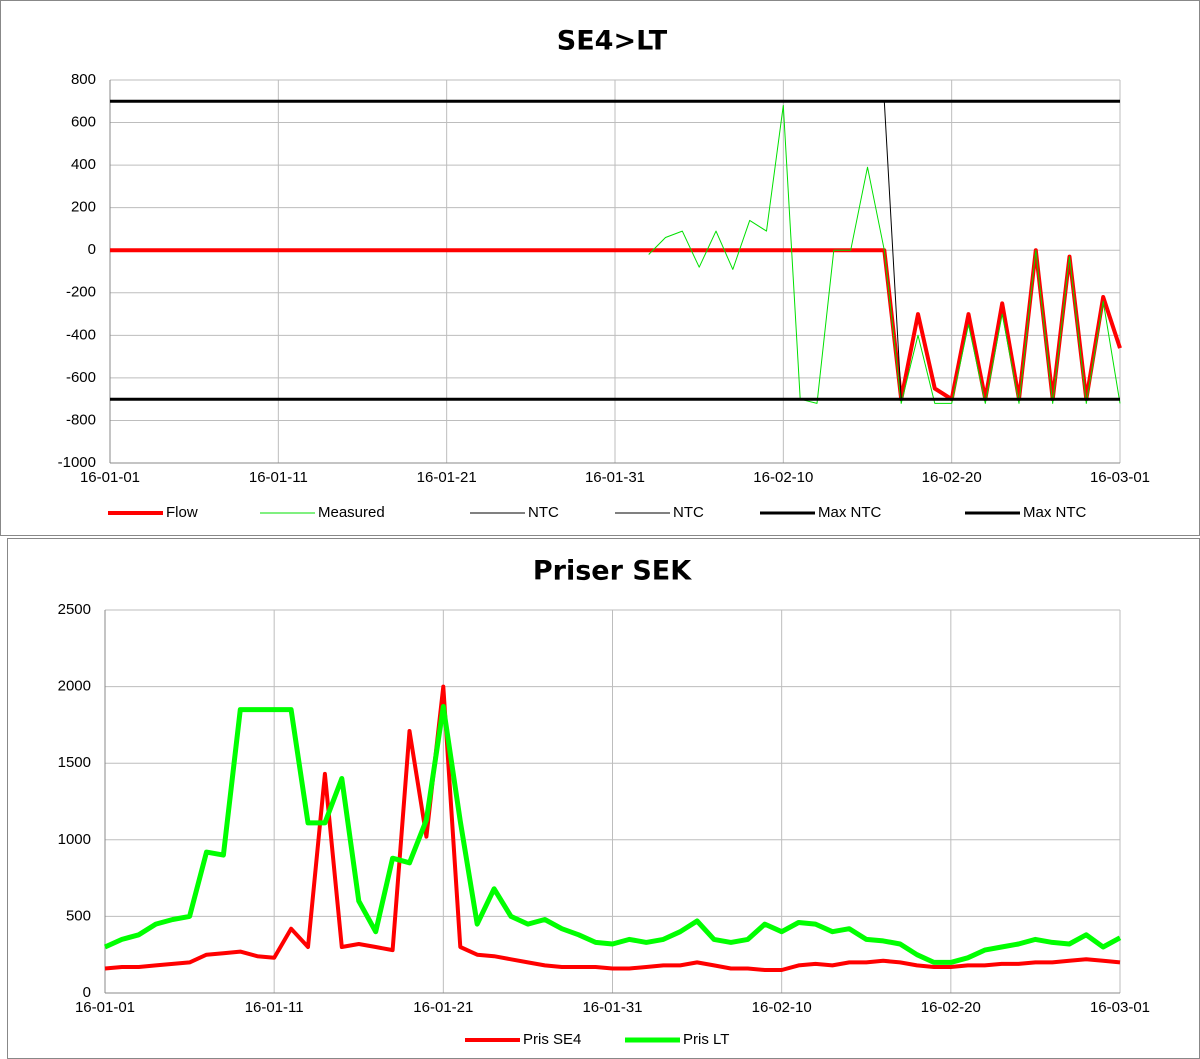  What do you see at coordinates (81, 292) in the screenshot?
I see `y-tick-label: -200` at bounding box center [81, 292].